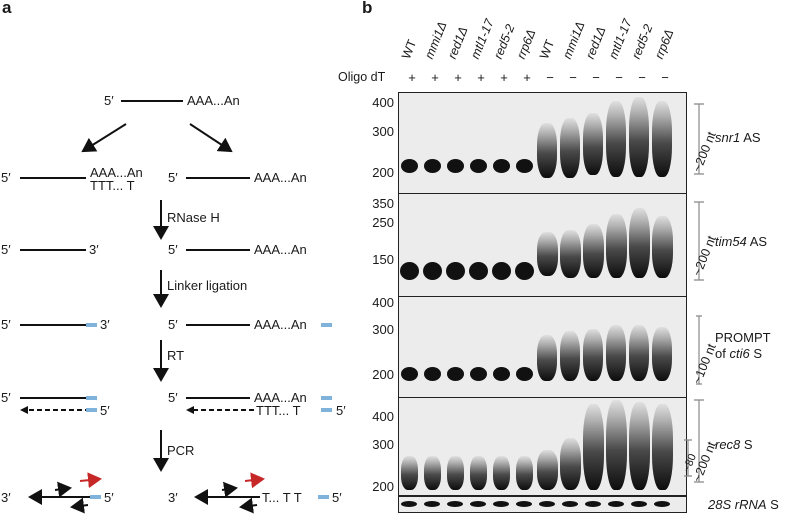 The height and width of the screenshot is (515, 786). Describe the element at coordinates (746, 444) in the screenshot. I see `label-rec8-rest: S` at that location.